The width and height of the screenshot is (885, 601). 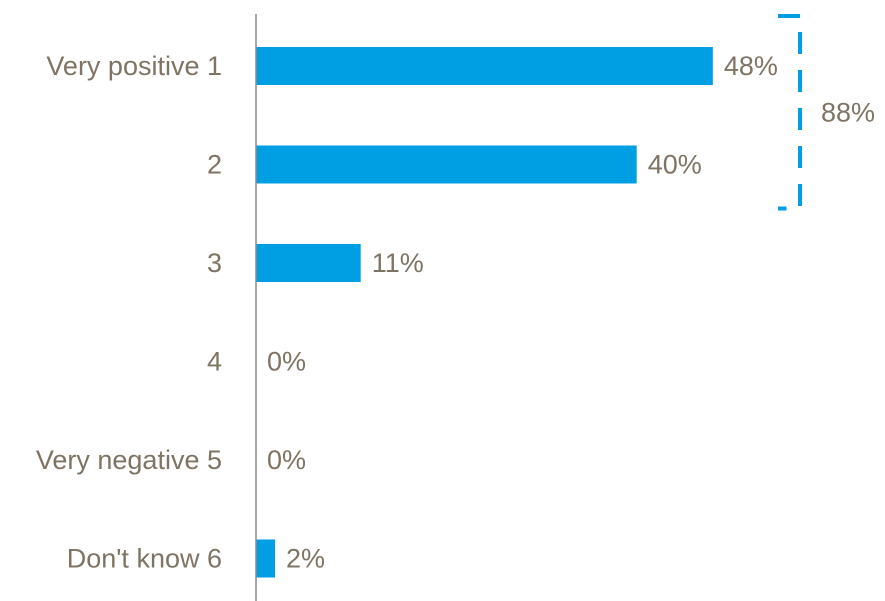 I want to click on category-label: Don't know 6, so click(x=144, y=559).